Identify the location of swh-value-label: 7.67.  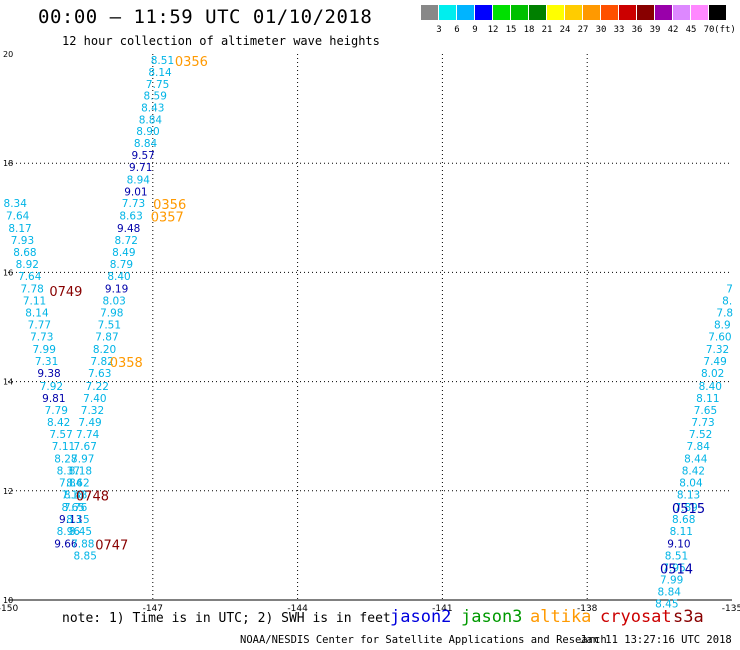
(85, 447).